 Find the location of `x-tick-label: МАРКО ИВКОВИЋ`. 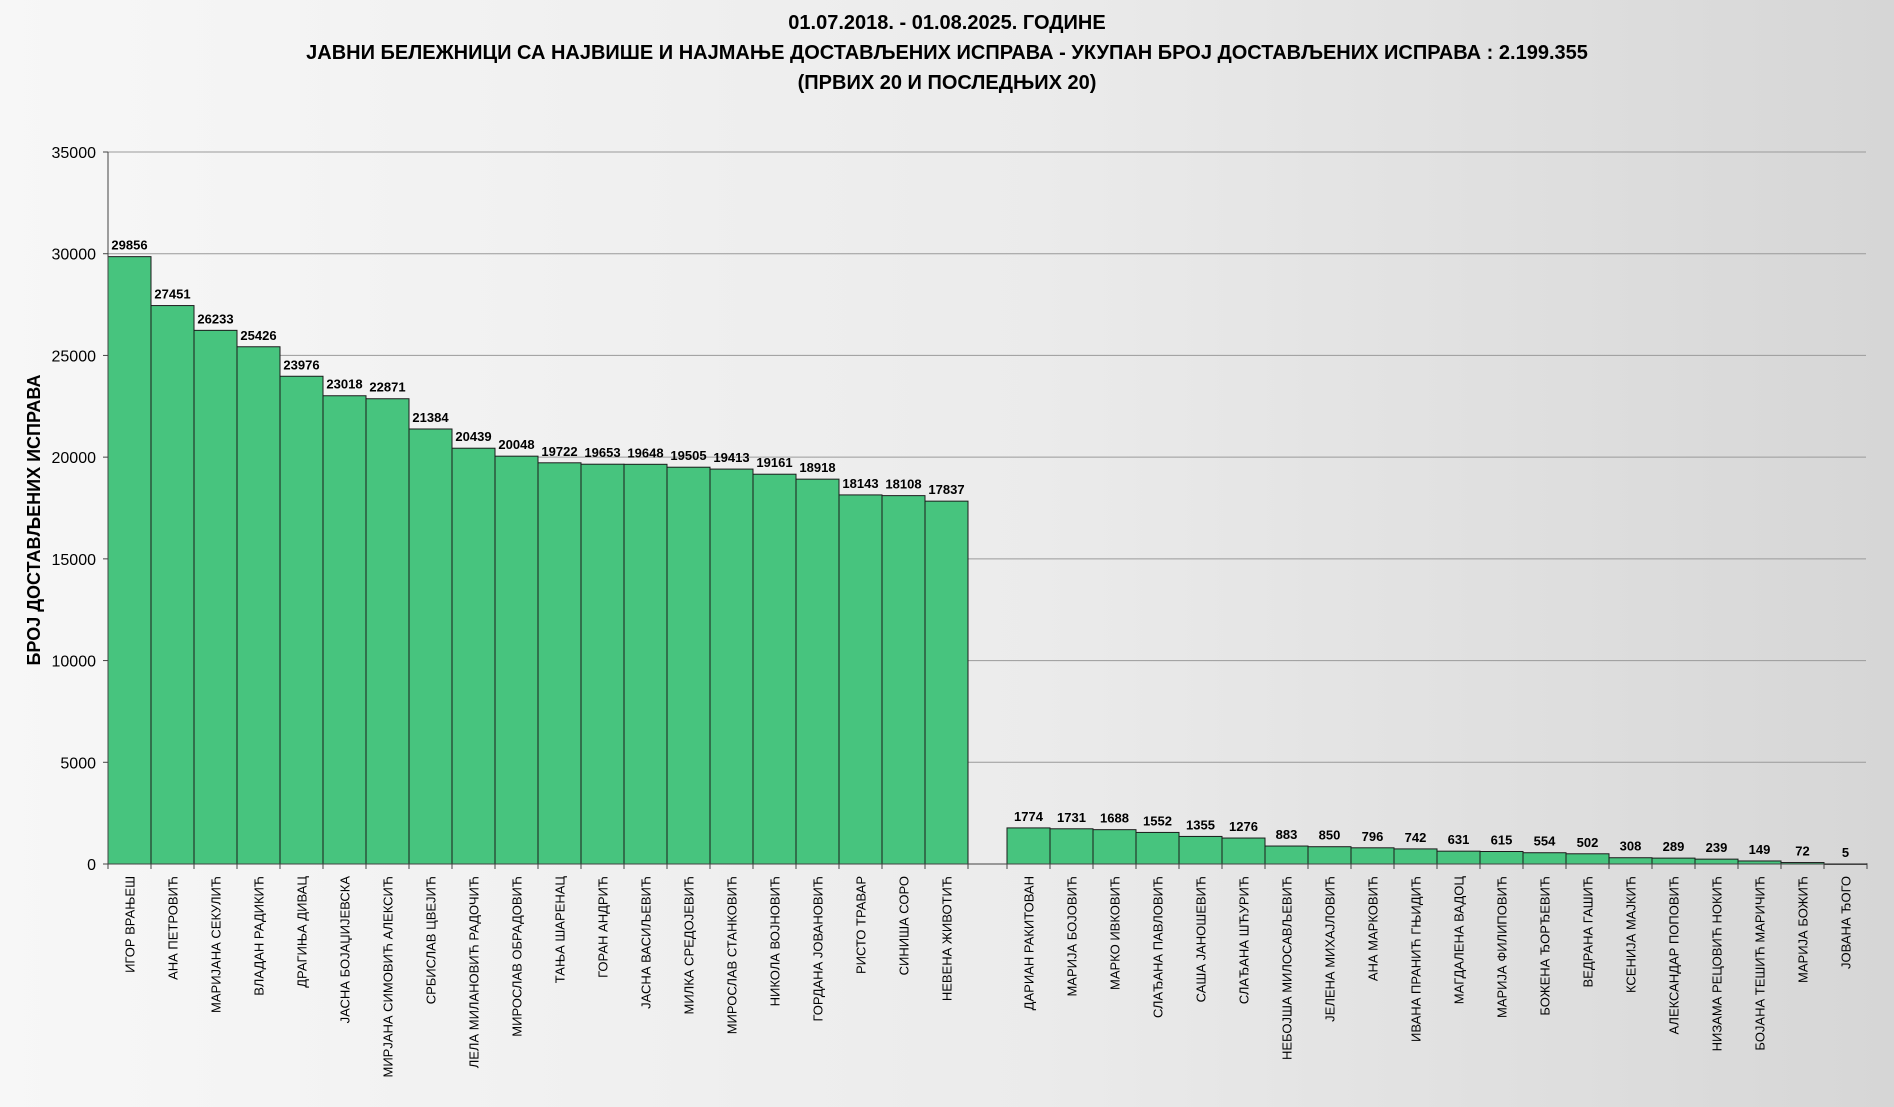

x-tick-label: МАРКО ИВКОВИЋ is located at coordinates (1115, 933).